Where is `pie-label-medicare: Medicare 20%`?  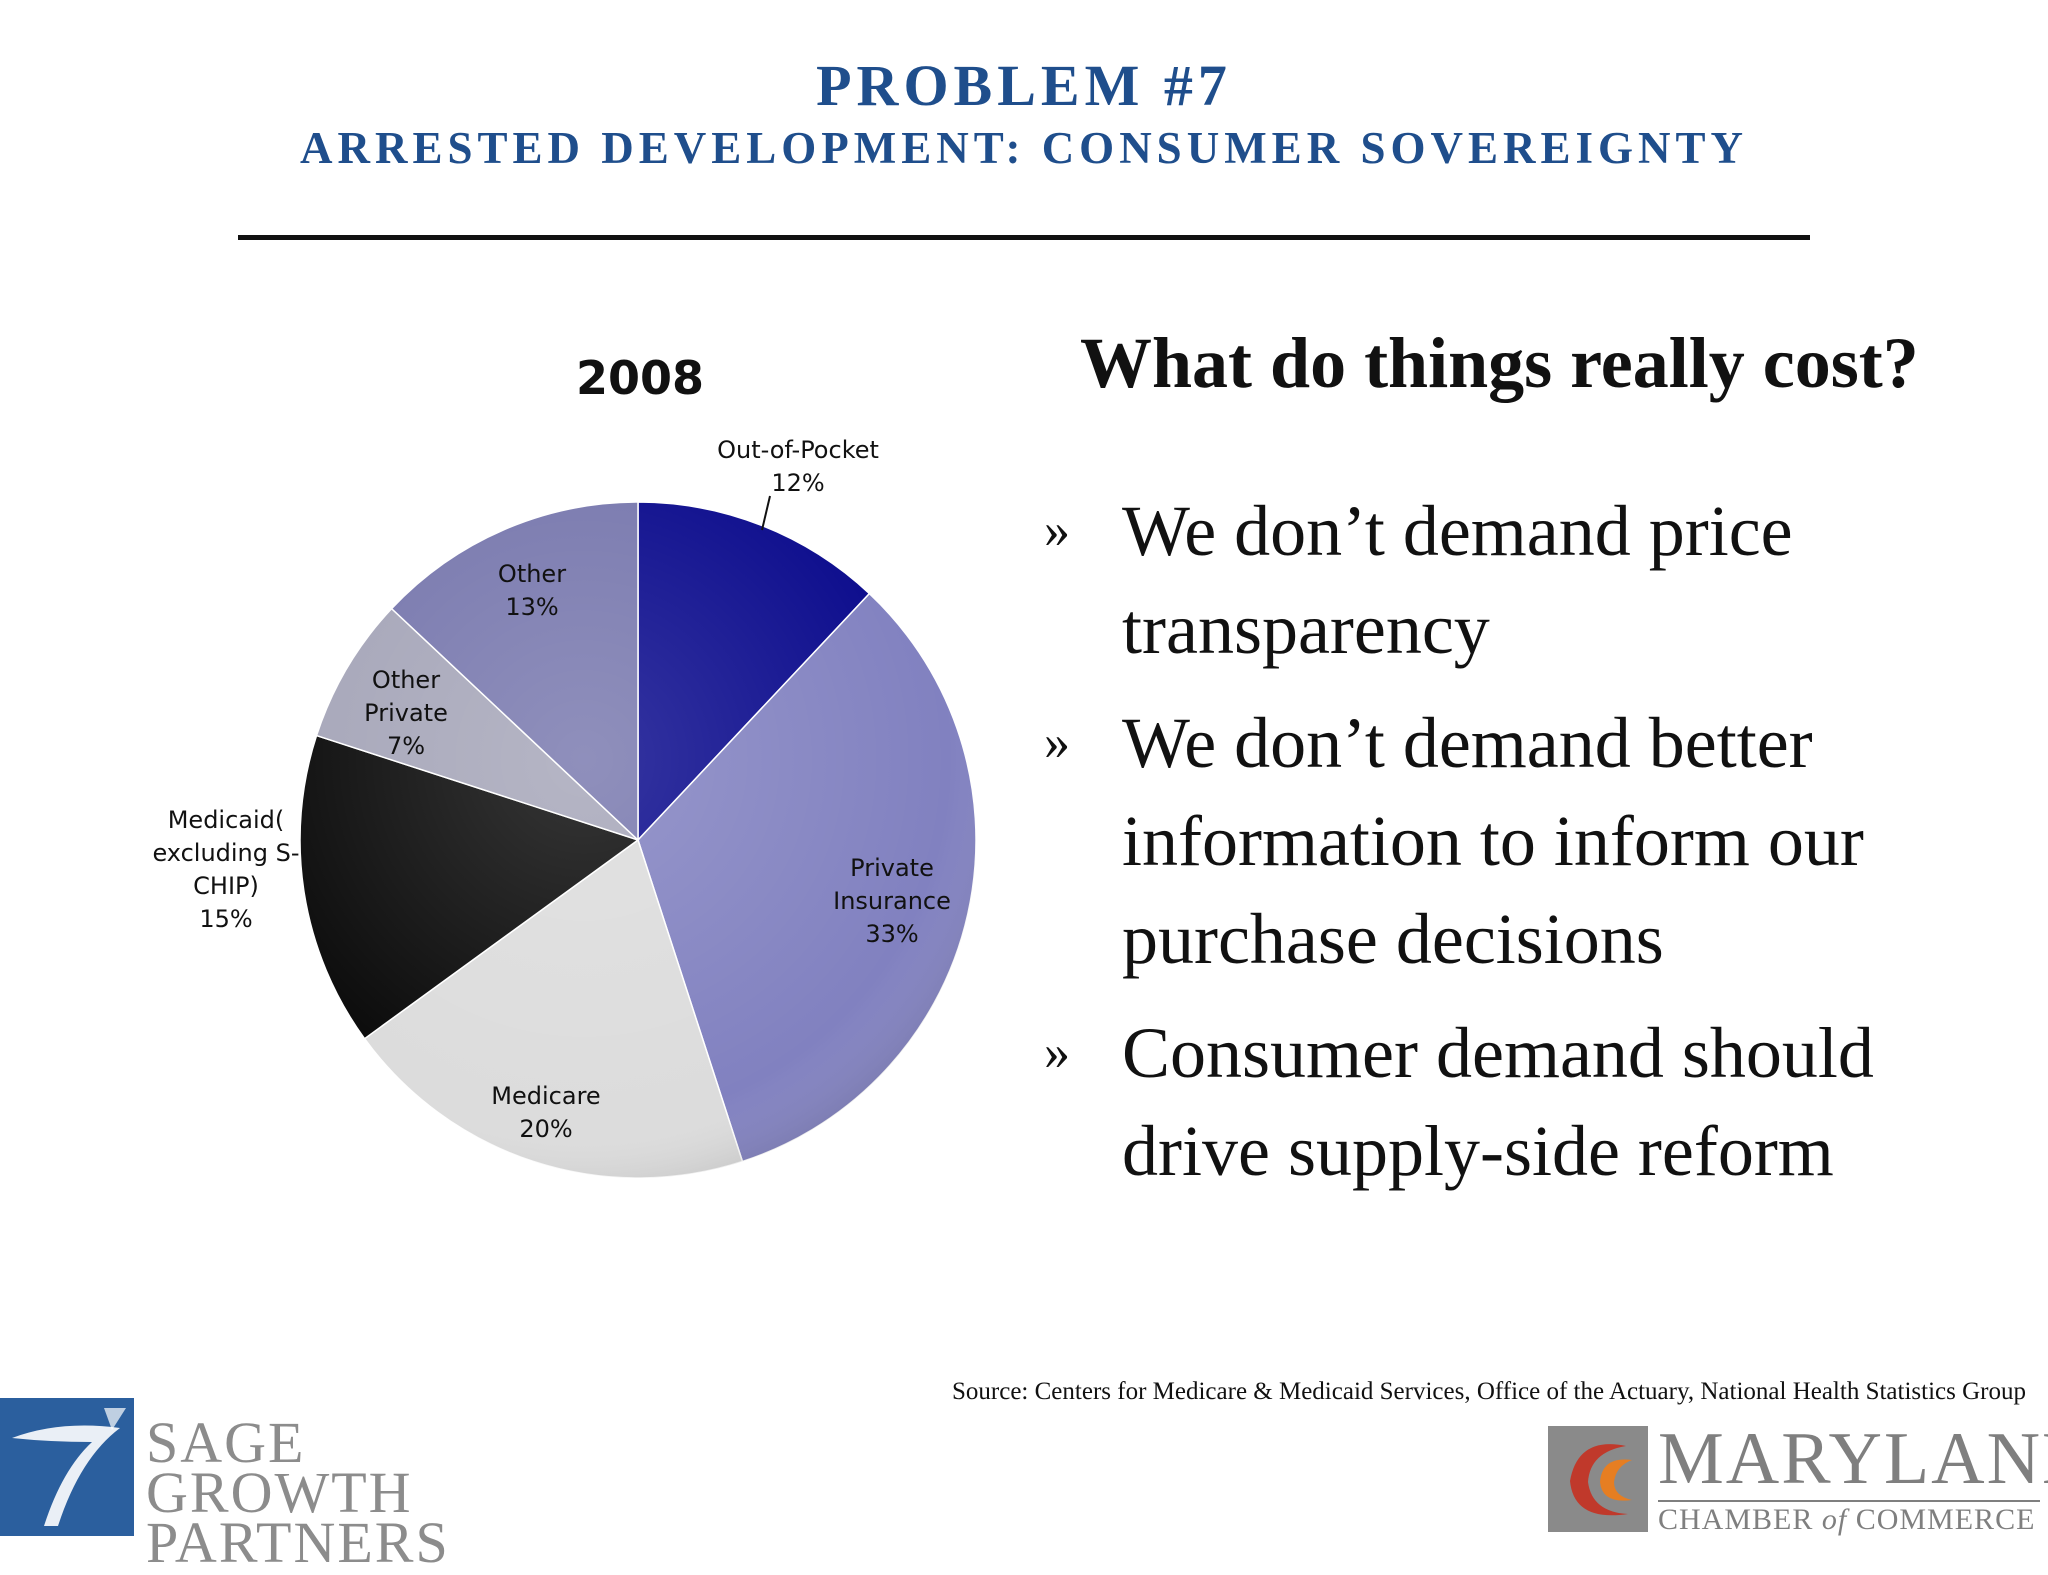 pie-label-medicare: Medicare 20% is located at coordinates (545, 1112).